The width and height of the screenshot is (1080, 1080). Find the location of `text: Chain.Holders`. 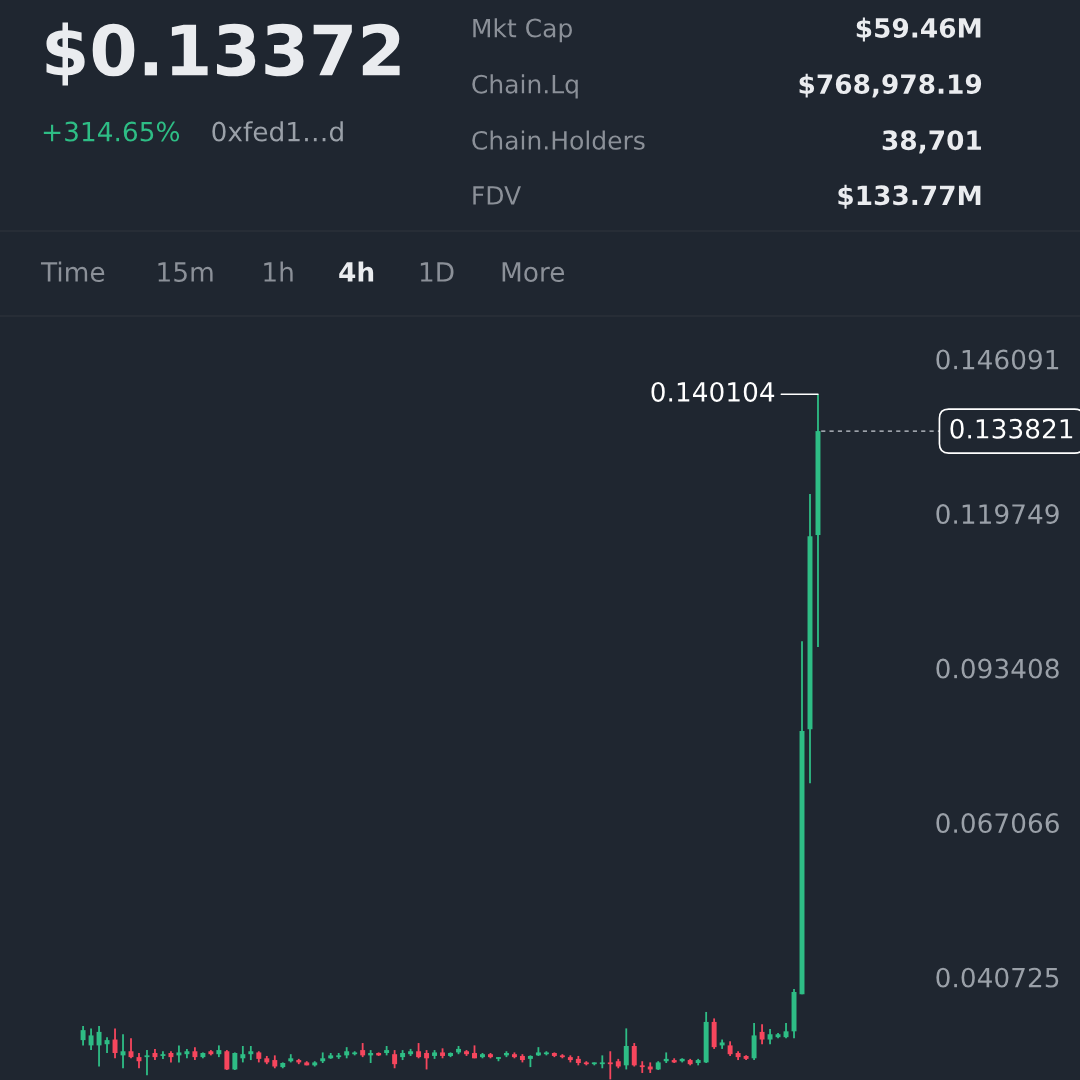

text: Chain.Holders is located at coordinates (558, 140).